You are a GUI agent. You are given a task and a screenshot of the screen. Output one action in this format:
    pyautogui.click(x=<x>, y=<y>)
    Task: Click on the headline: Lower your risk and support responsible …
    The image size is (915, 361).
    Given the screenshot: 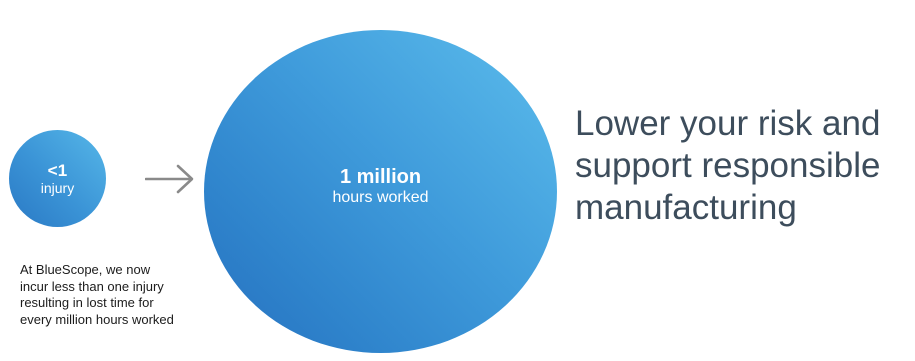 What is the action you would take?
    pyautogui.click(x=745, y=166)
    